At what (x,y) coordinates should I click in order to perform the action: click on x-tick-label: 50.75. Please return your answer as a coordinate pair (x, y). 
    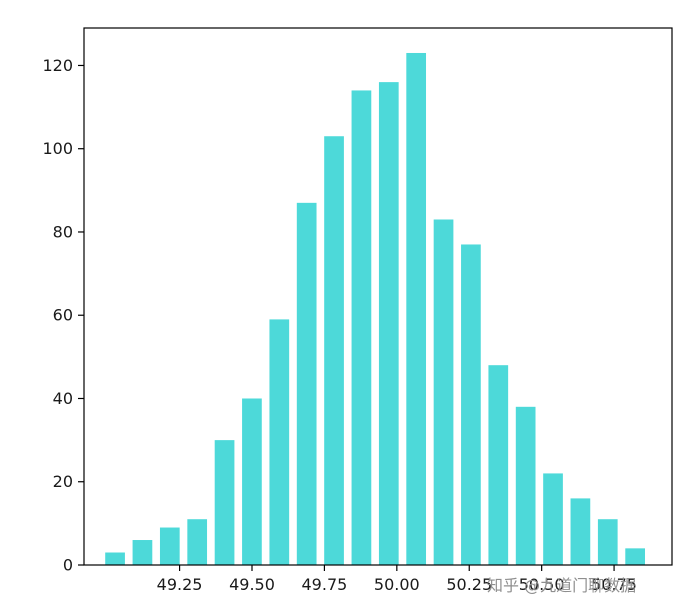
    Looking at the image, I should click on (614, 584).